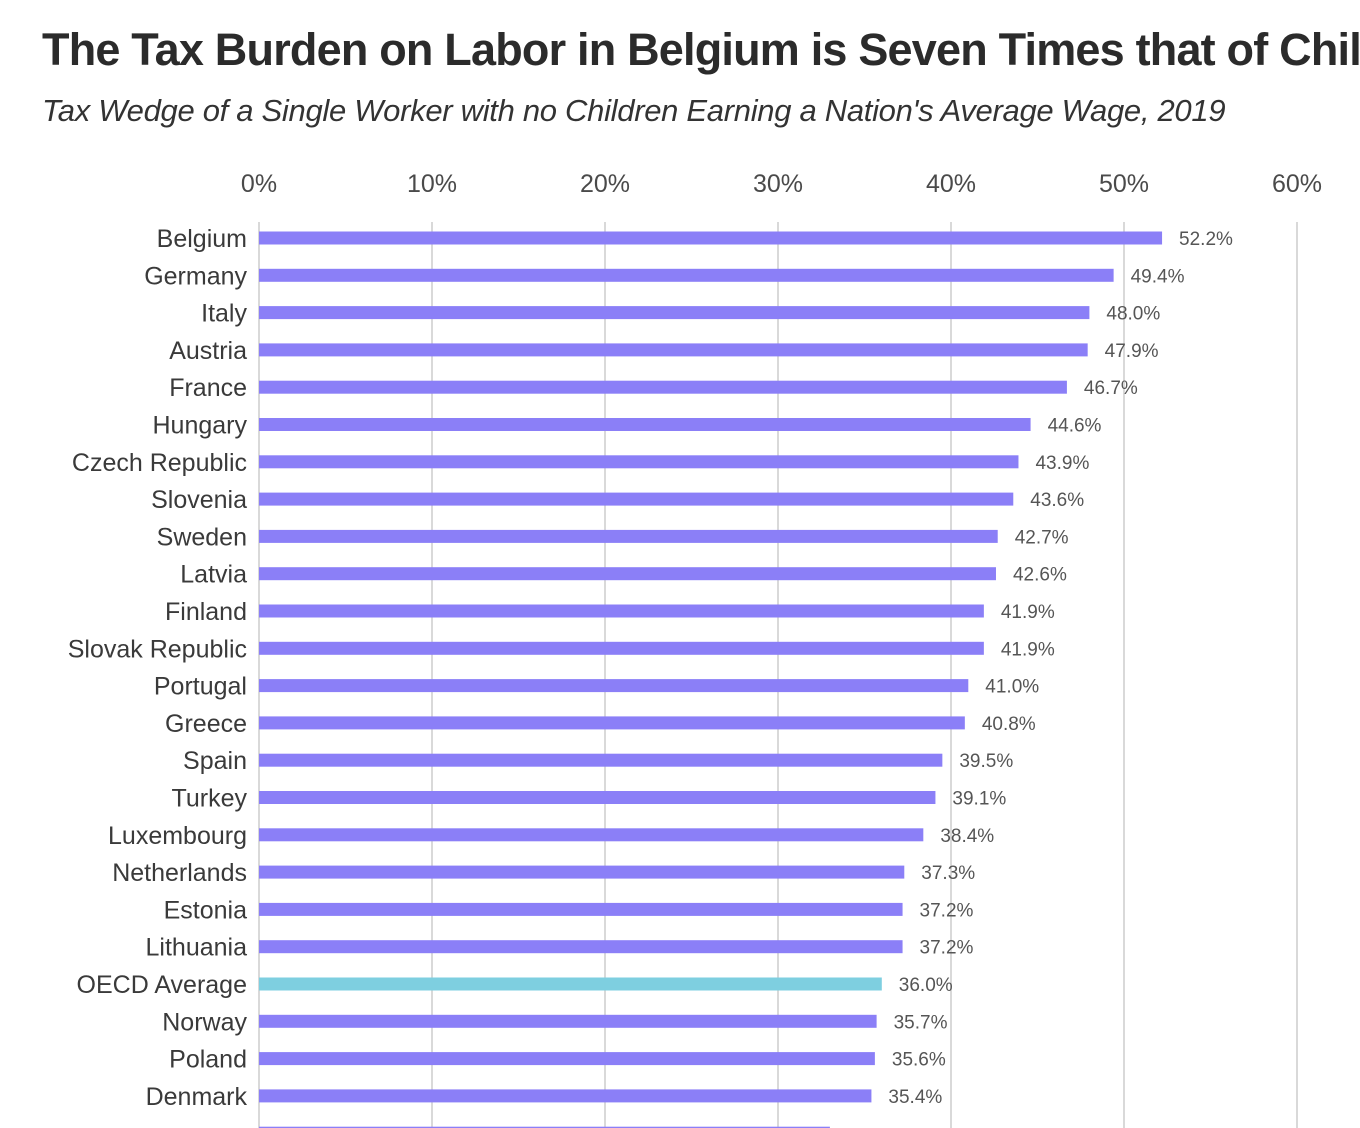 This screenshot has height=1128, width=1360. I want to click on x-tick-label: 30%, so click(778, 184).